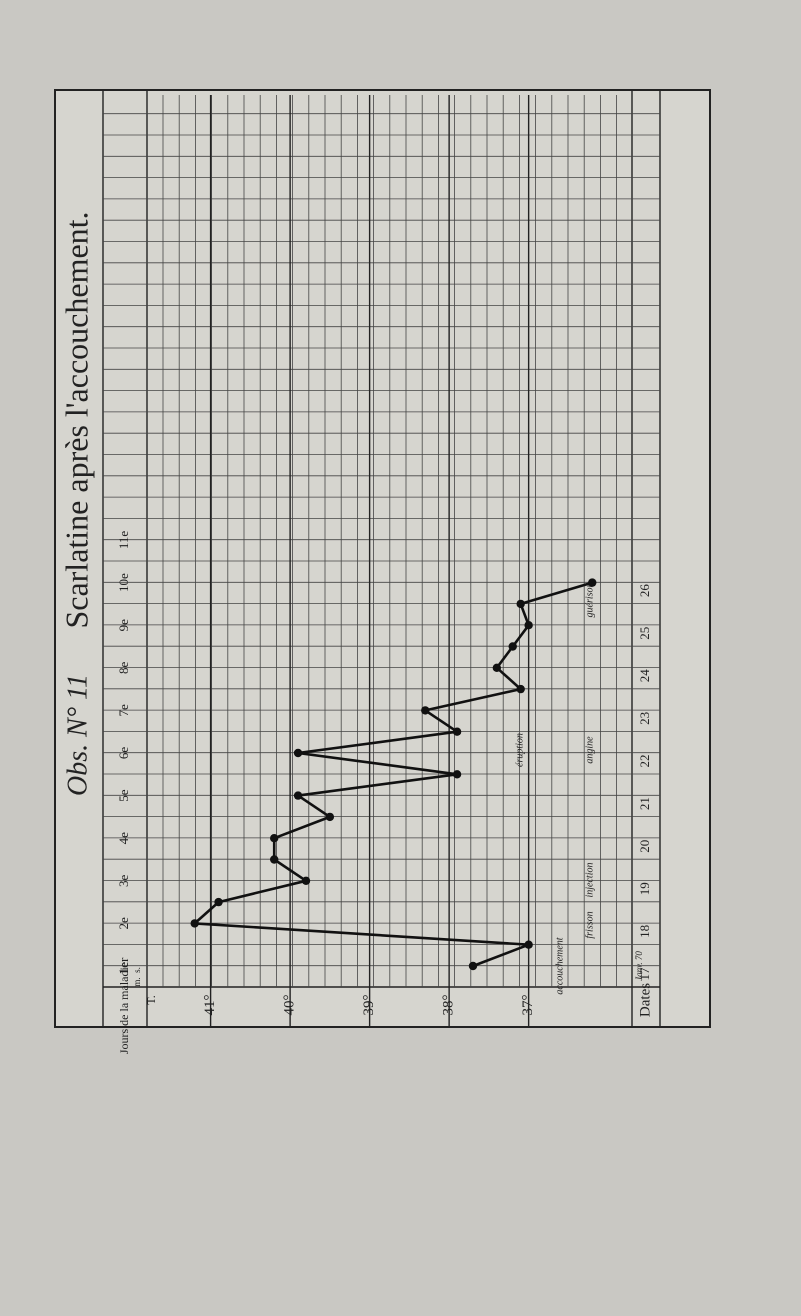 Image resolution: width=801 pixels, height=1316 pixels. I want to click on y-tick-label: 3e, so click(123, 880).